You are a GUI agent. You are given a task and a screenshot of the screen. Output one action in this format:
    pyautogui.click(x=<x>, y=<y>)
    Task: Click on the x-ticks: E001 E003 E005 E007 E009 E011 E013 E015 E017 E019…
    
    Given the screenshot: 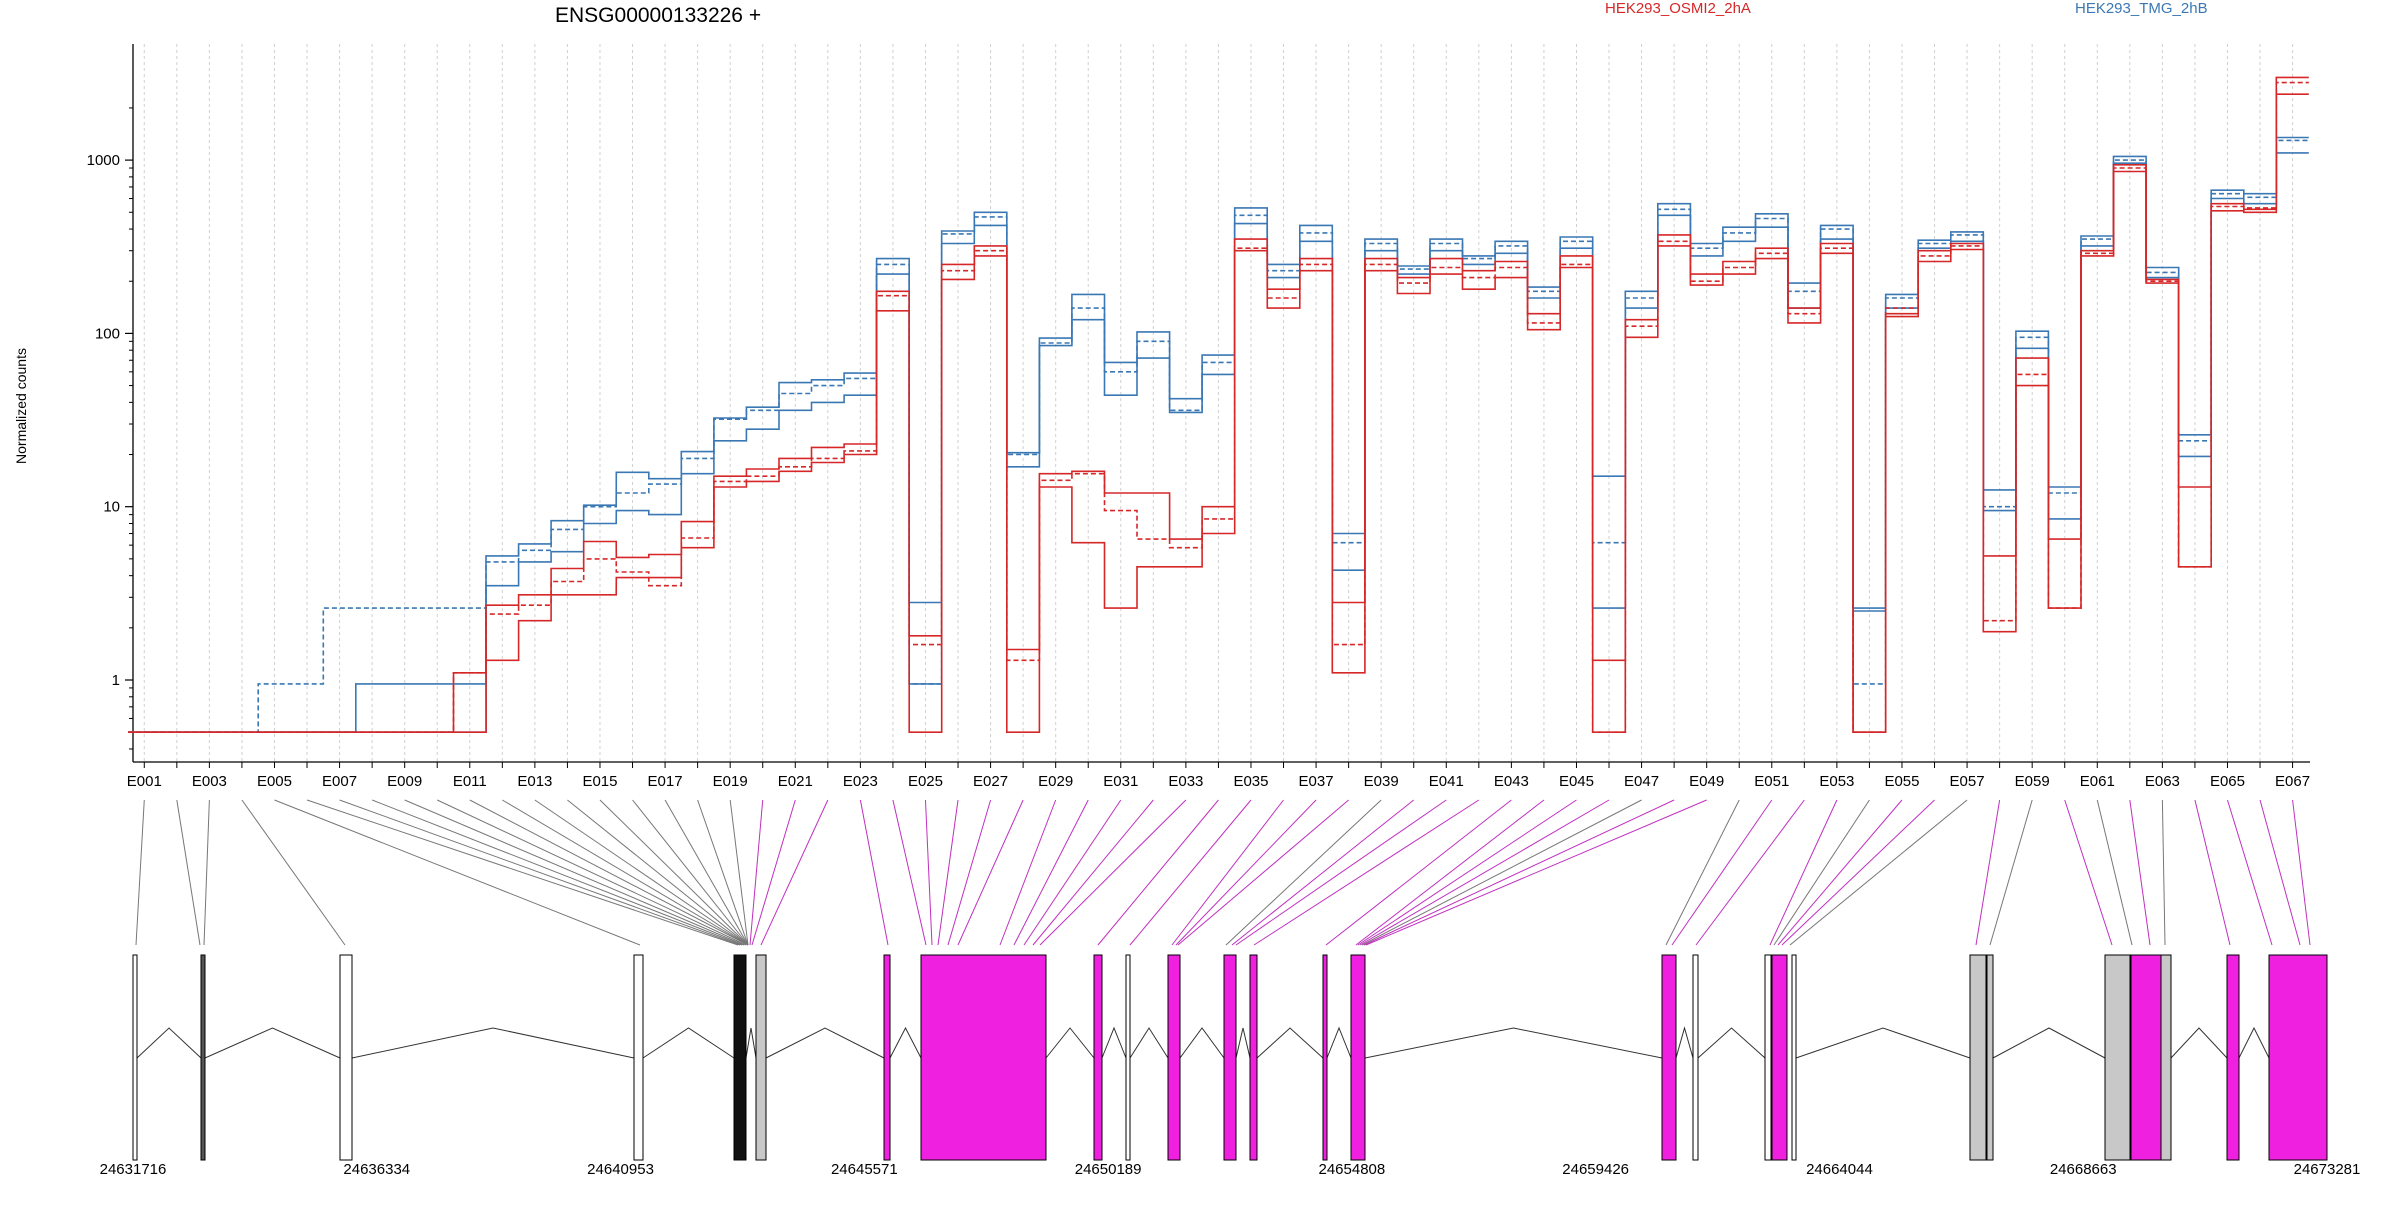 What is the action you would take?
    pyautogui.click(x=1218, y=776)
    